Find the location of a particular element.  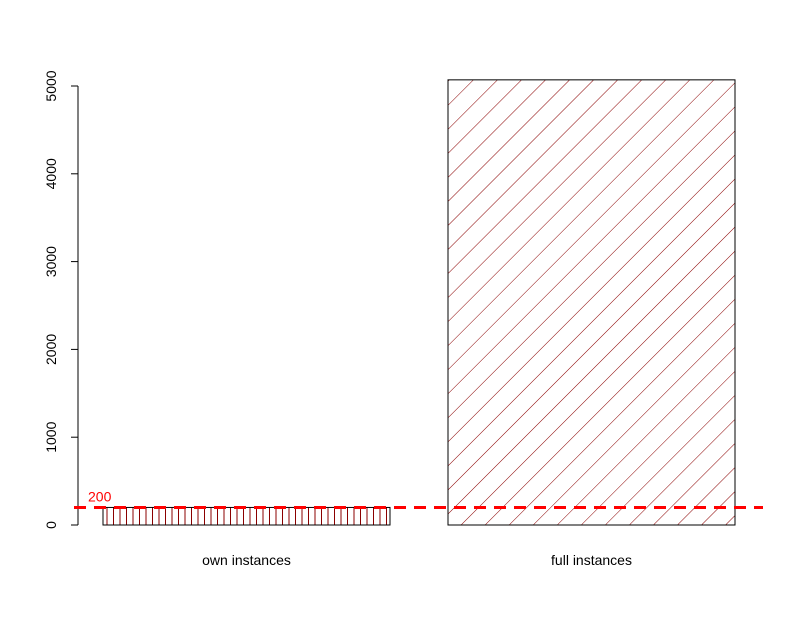

x-axis-labels: own instances full instances is located at coordinates (417, 560).